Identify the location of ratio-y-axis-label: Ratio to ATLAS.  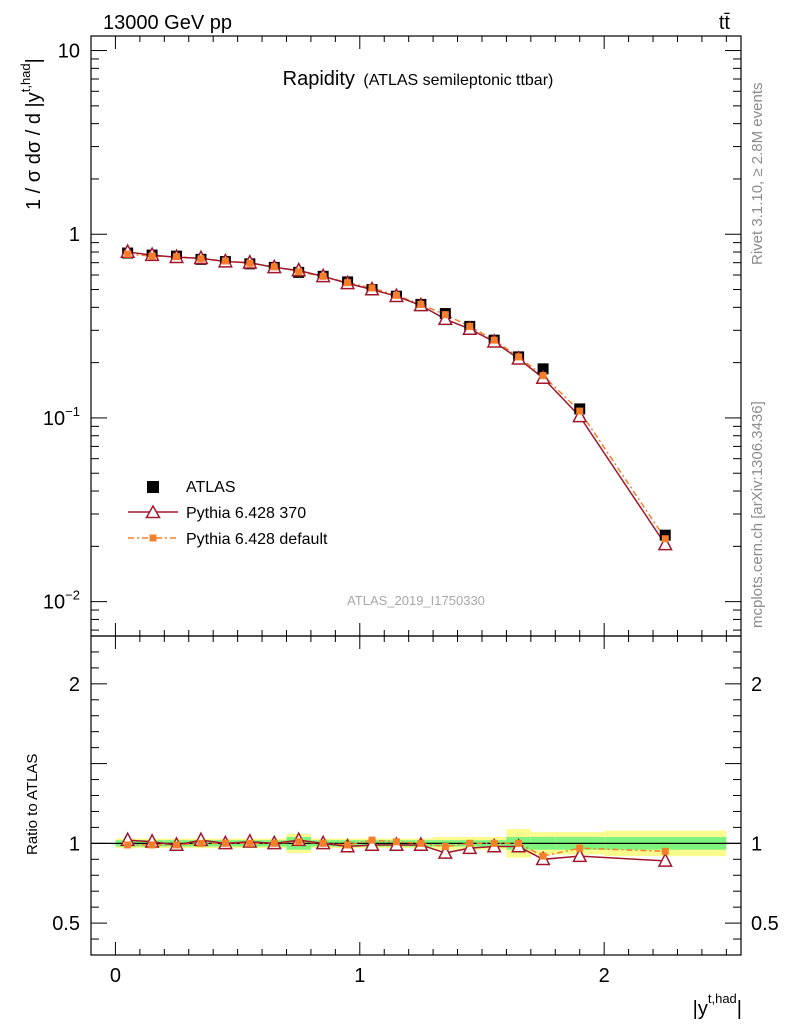
(32, 804).